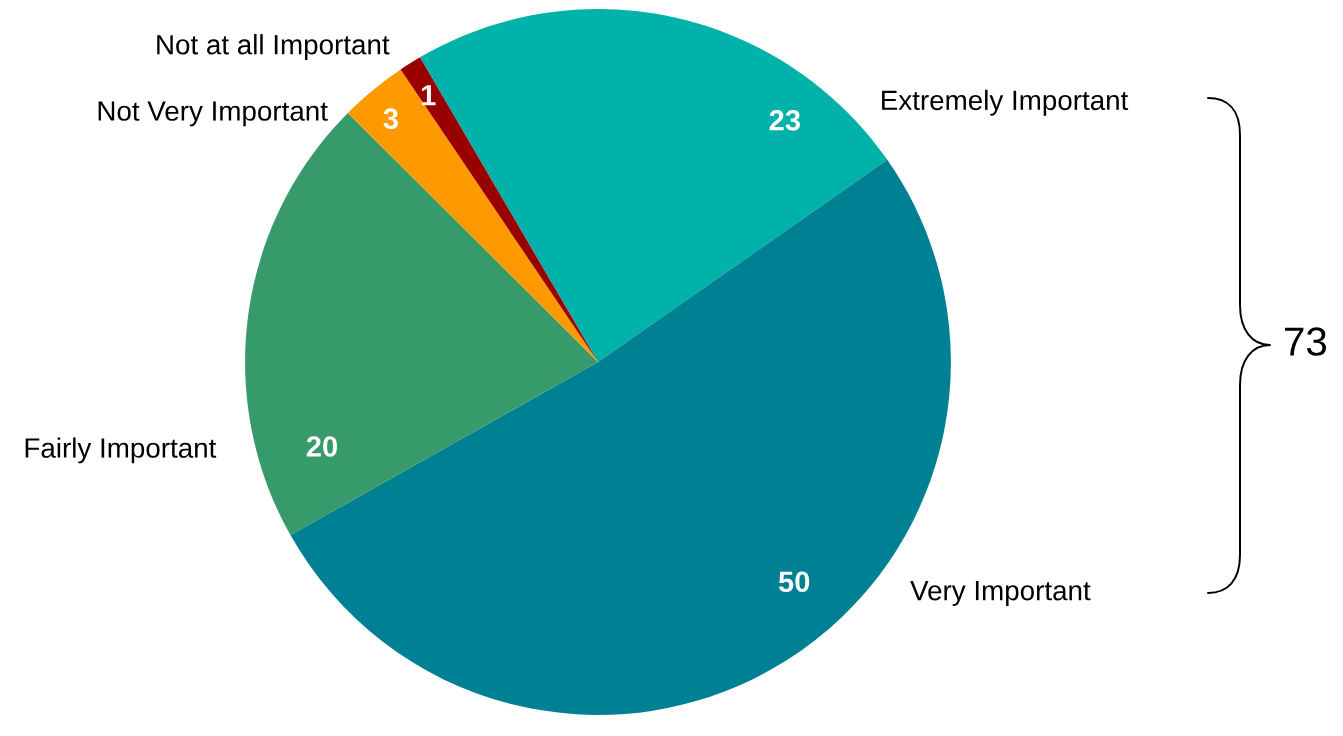  I want to click on slice-label: Fairly Important, so click(121, 450).